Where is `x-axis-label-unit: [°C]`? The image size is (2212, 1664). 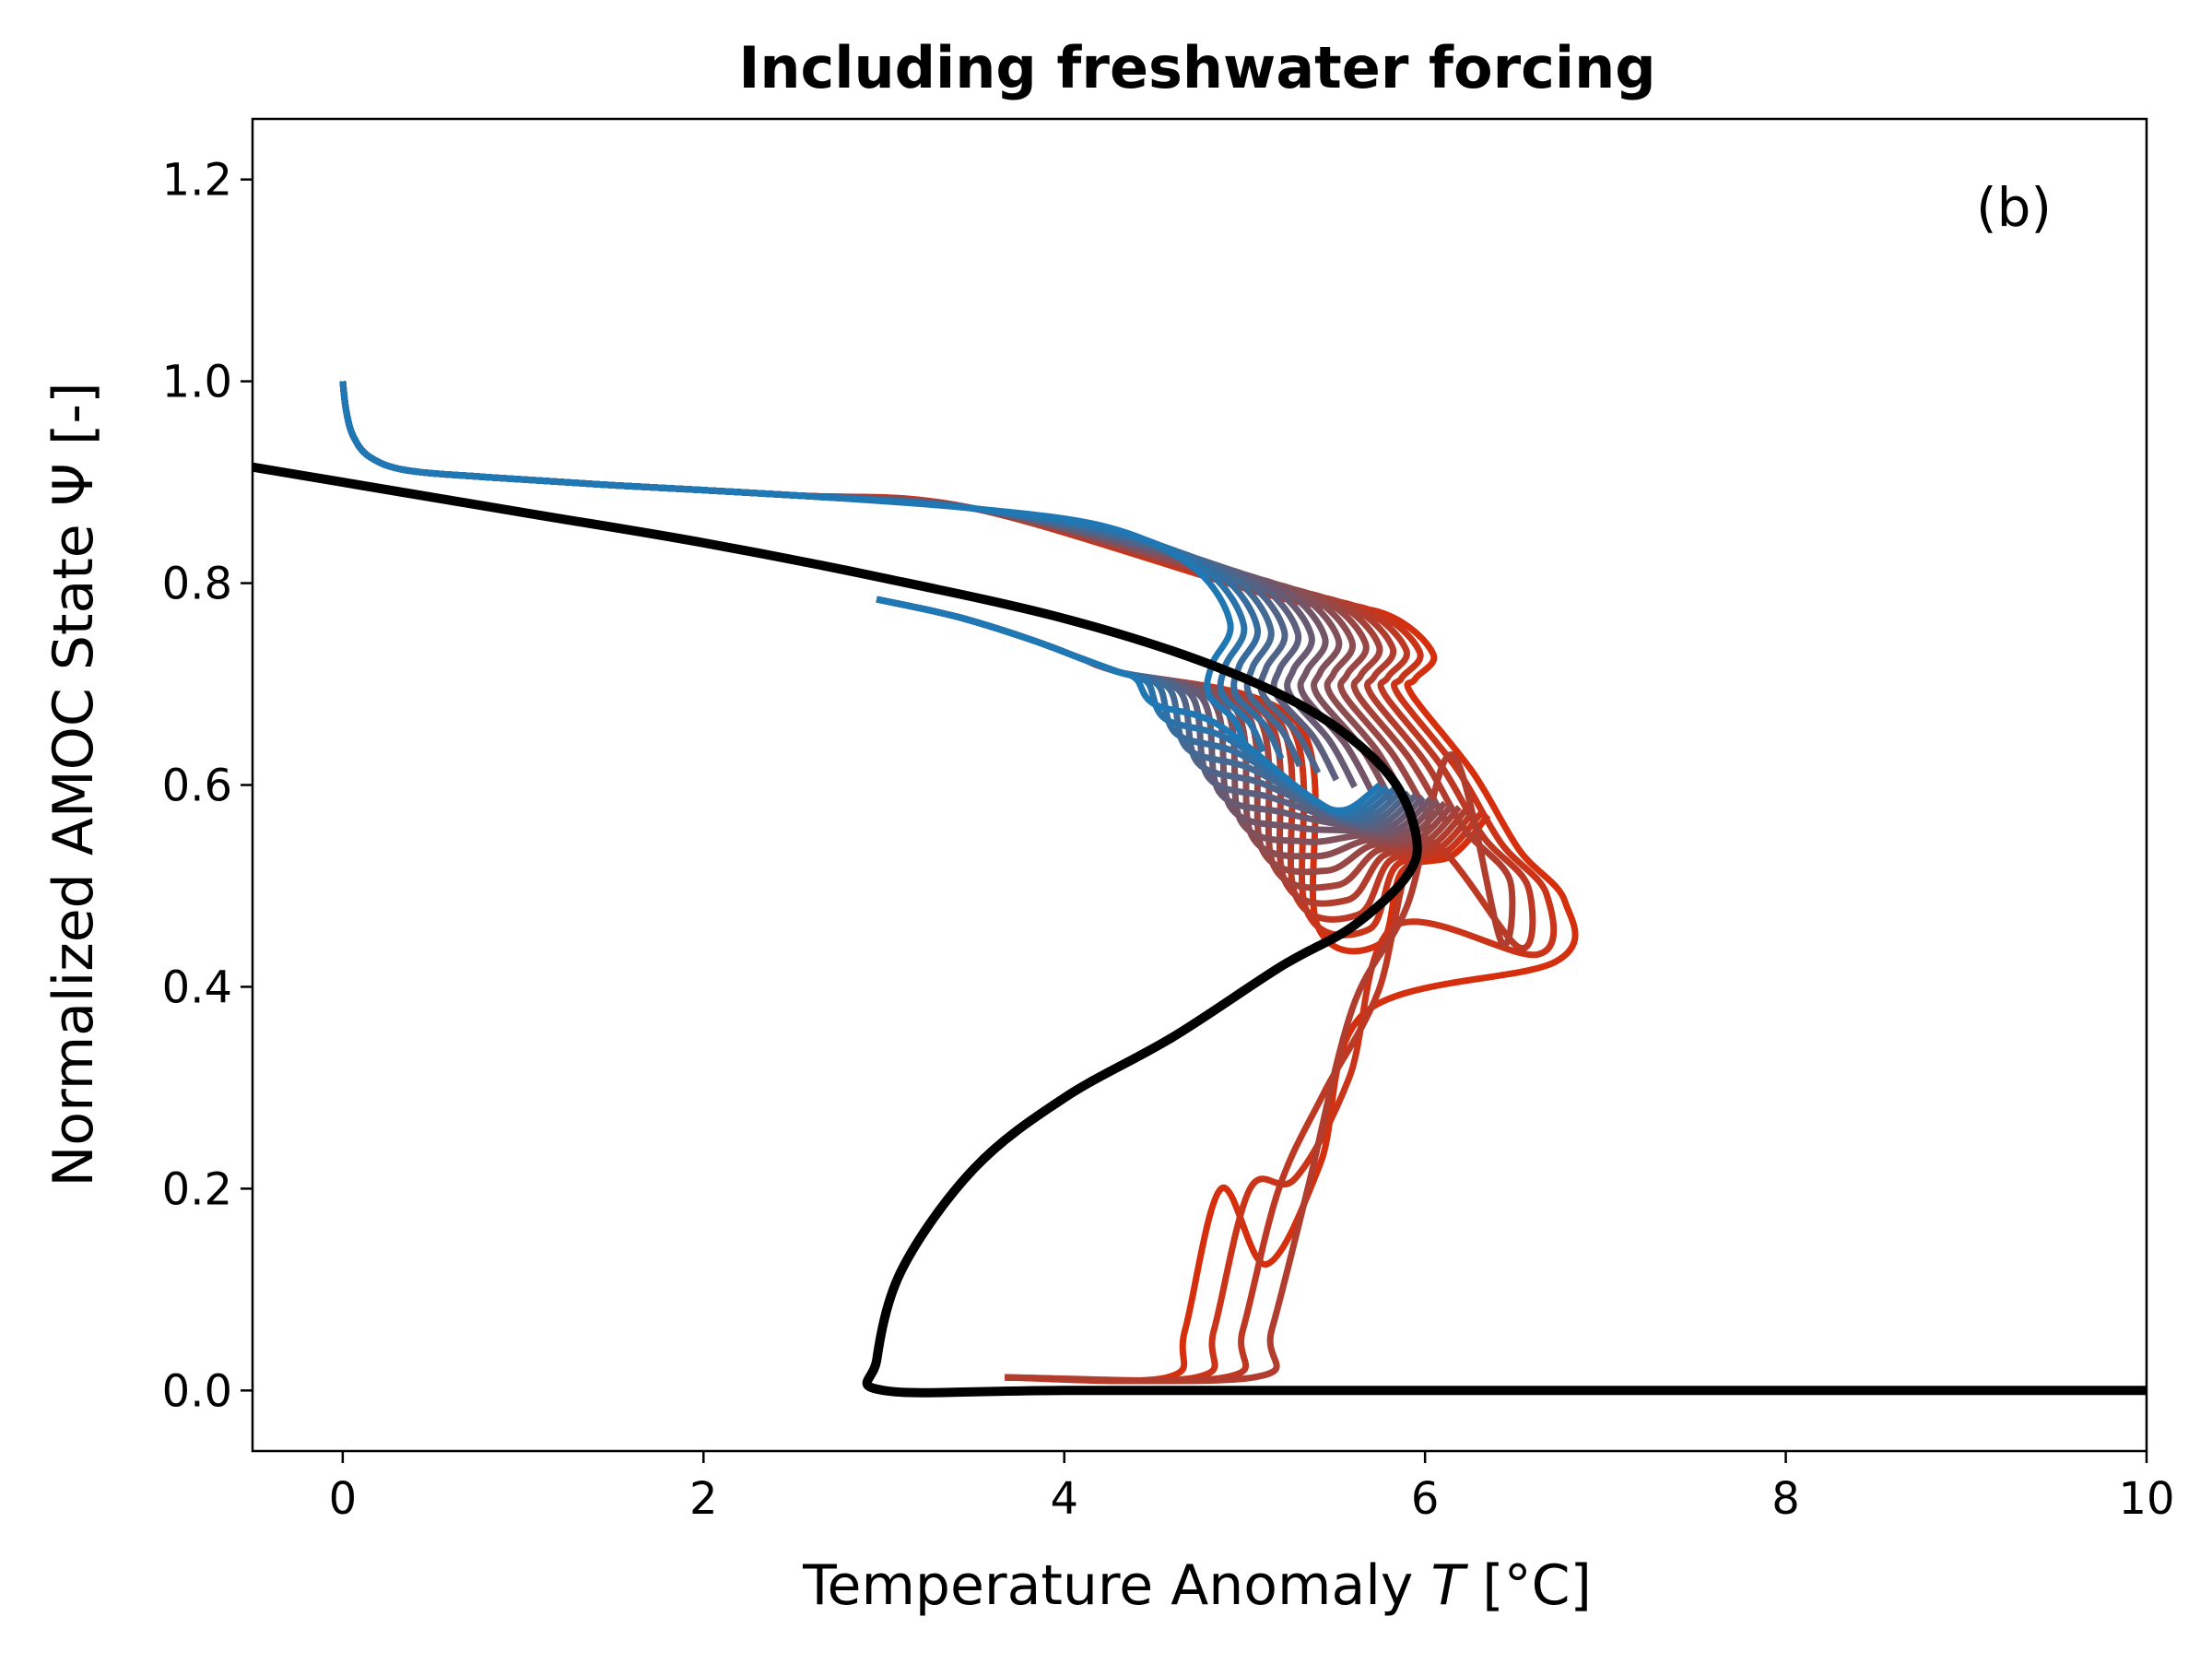 x-axis-label-unit: [°C] is located at coordinates (1528, 1585).